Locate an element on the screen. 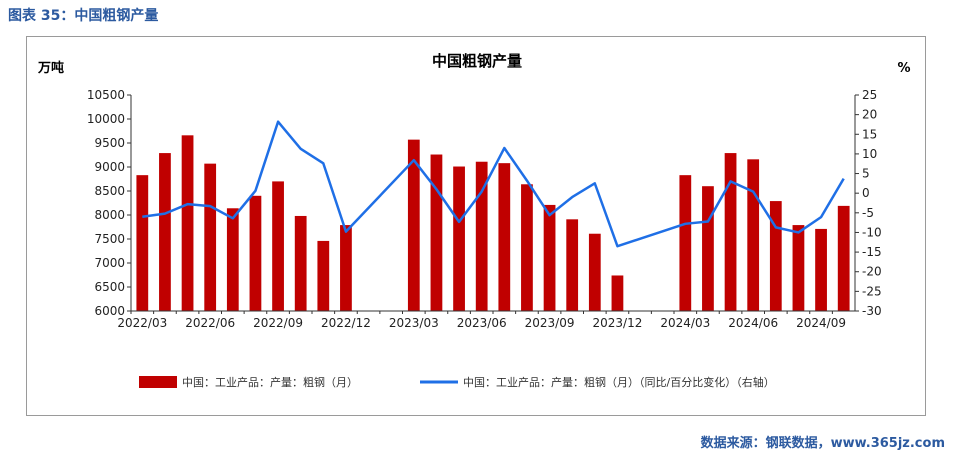  right-tick-label: 25 is located at coordinates (869, 95).